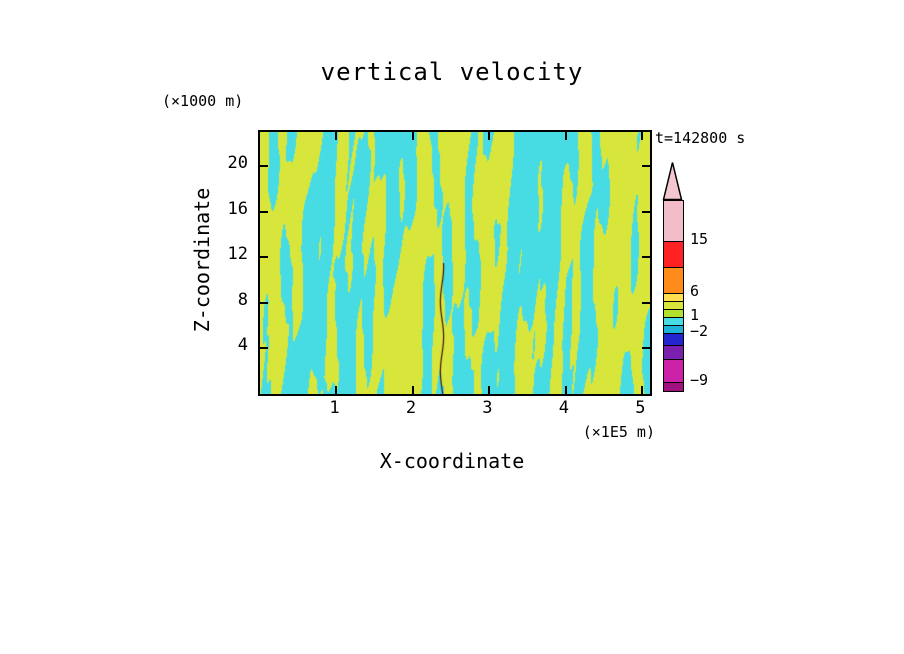 The image size is (904, 654). I want to click on x-tick-label: 3, so click(487, 408).